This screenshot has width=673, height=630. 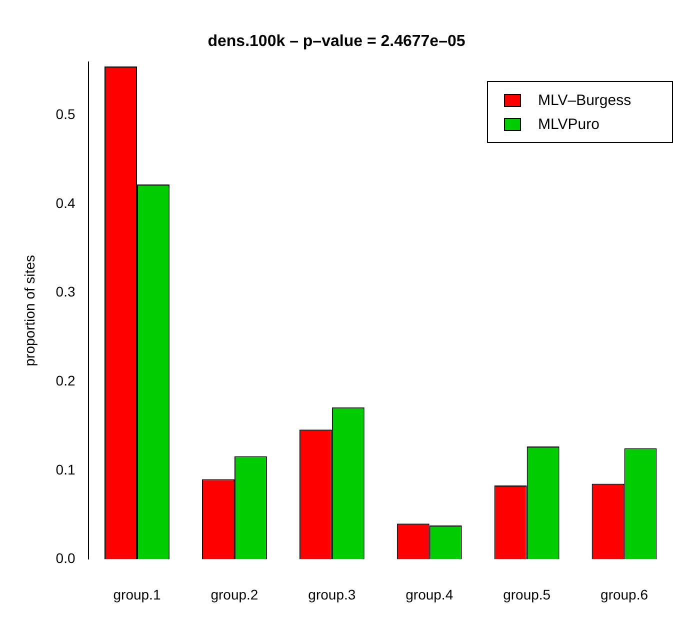 I want to click on y-tick-label: 0.2, so click(x=66, y=380).